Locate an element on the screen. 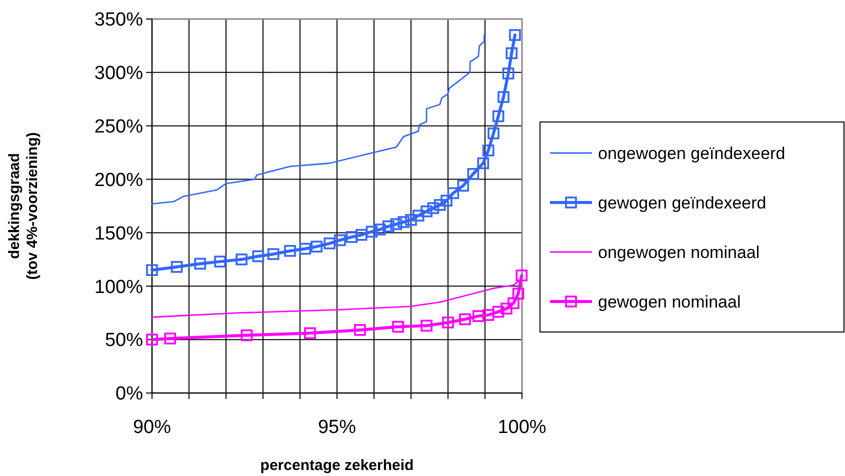 The image size is (845, 476). y-tick-label: 100% is located at coordinates (119, 287).